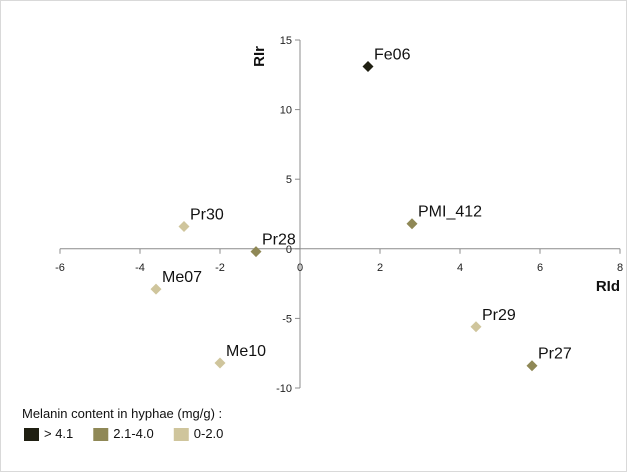 Image resolution: width=627 pixels, height=472 pixels. I want to click on y-tick-label: 0, so click(289, 250).